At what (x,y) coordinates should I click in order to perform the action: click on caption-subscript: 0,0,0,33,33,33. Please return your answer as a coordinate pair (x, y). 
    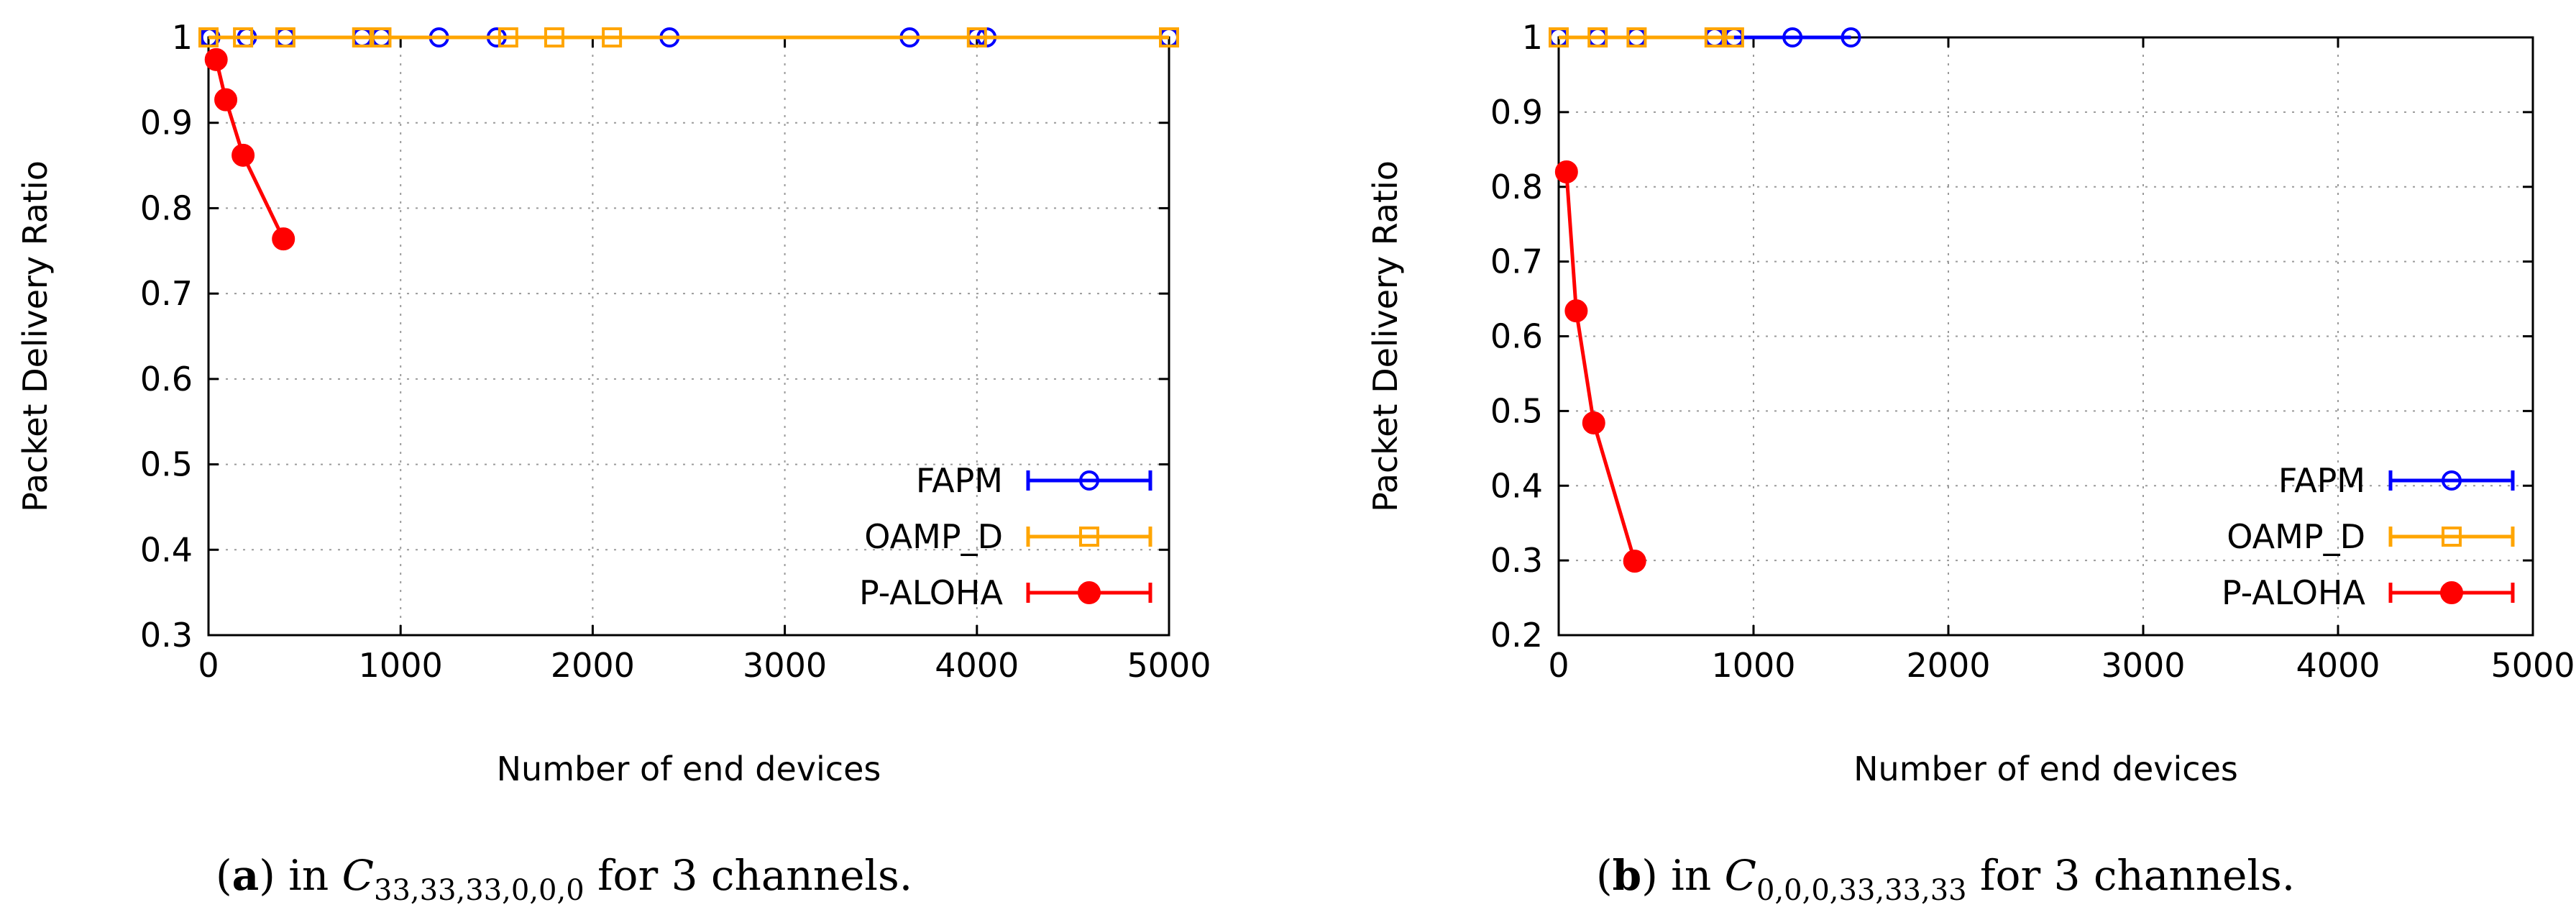
    Looking at the image, I should click on (1861, 890).